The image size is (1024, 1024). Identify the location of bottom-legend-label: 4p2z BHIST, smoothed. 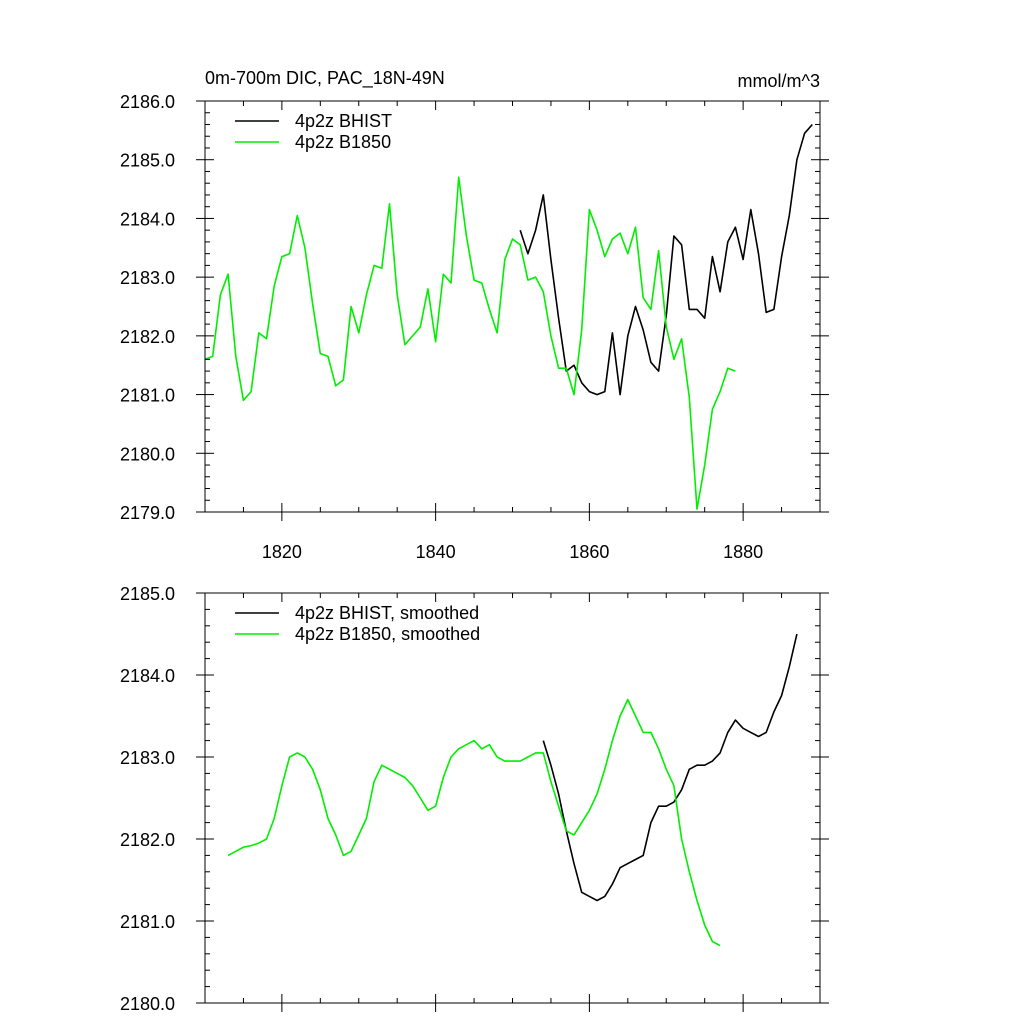
(387, 613).